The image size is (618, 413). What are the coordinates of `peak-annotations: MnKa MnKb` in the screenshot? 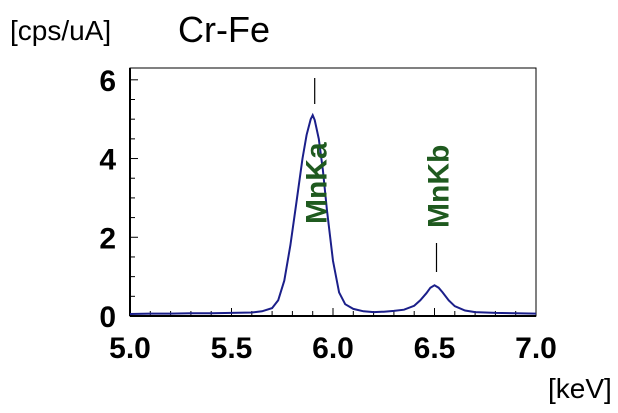 It's located at (378, 175).